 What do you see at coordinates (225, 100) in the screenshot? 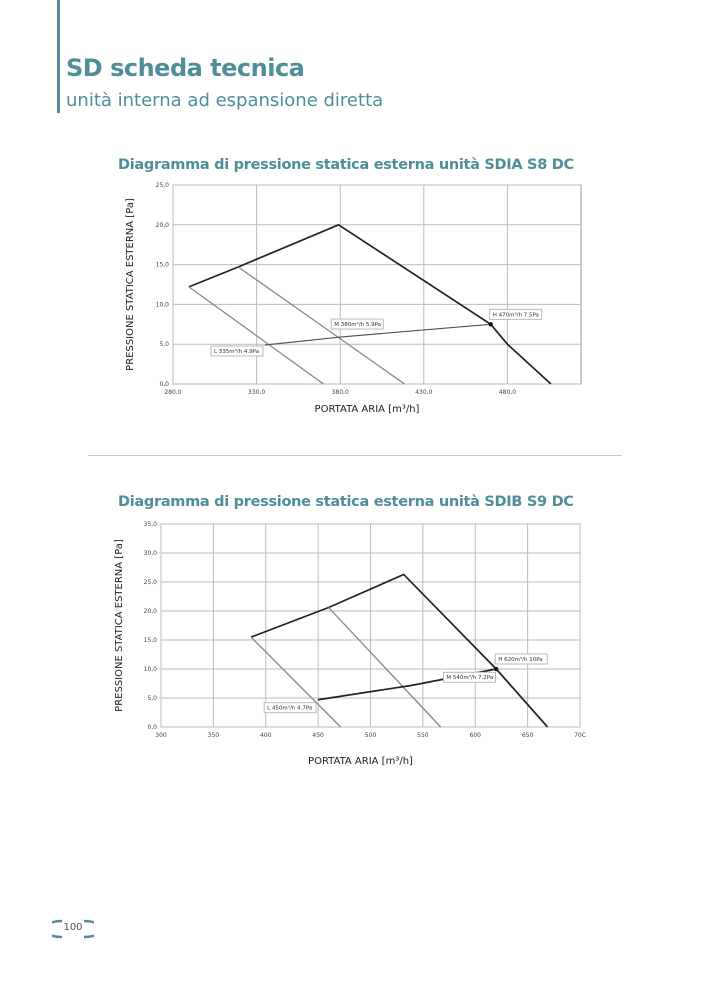
I see `page-subtitle: unità interna ad espansione diretta` at bounding box center [225, 100].